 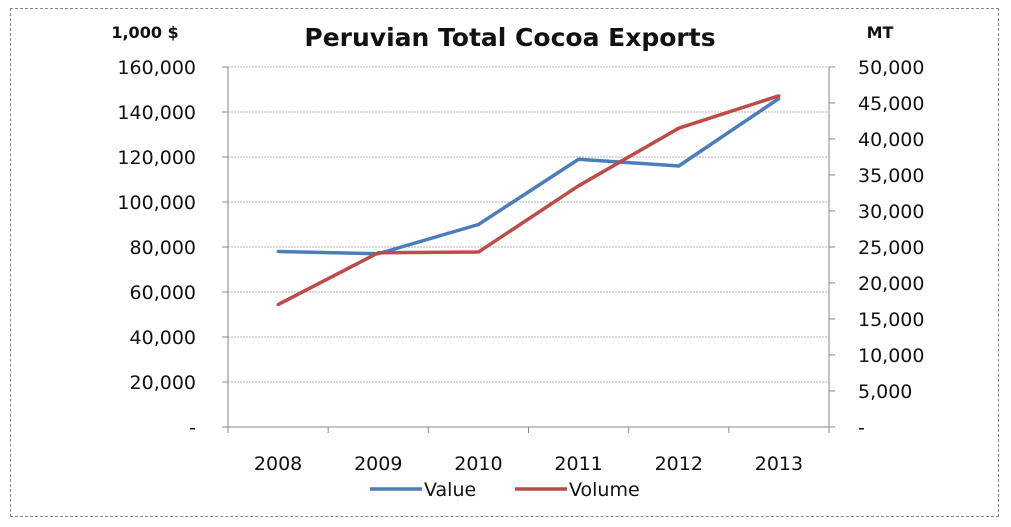 What do you see at coordinates (529, 176) in the screenshot?
I see `series-line-value` at bounding box center [529, 176].